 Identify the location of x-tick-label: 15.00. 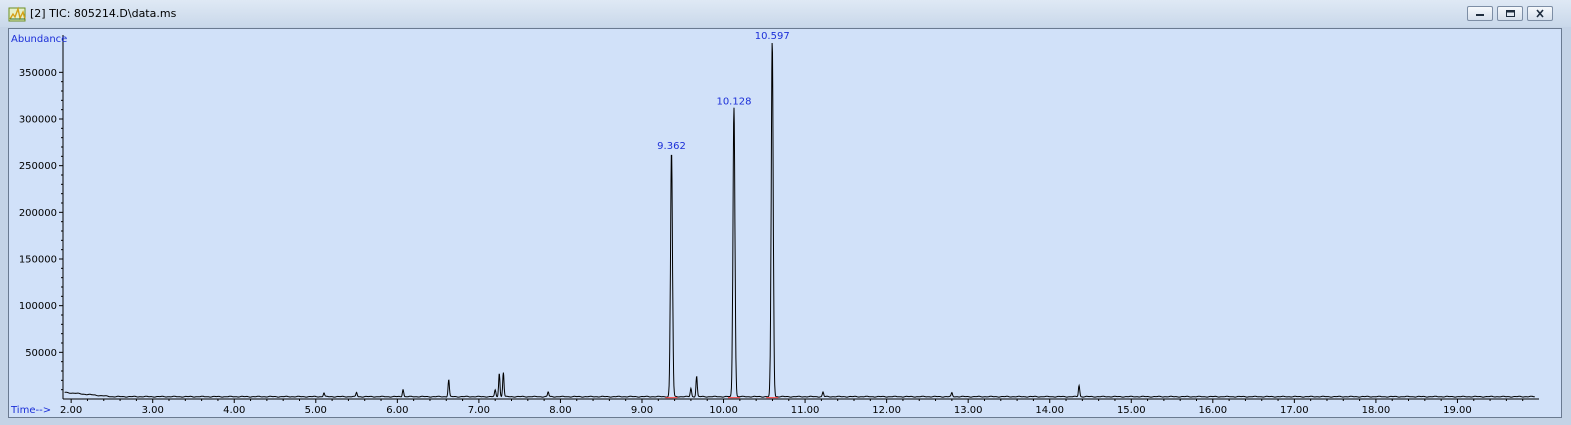
(1131, 410).